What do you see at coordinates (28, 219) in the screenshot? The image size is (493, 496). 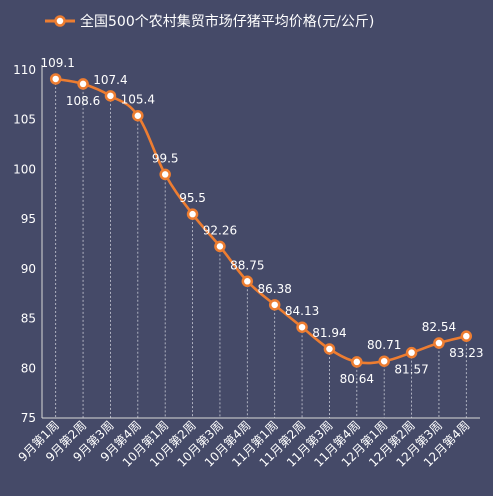 I see `y-tick-label: 95` at bounding box center [28, 219].